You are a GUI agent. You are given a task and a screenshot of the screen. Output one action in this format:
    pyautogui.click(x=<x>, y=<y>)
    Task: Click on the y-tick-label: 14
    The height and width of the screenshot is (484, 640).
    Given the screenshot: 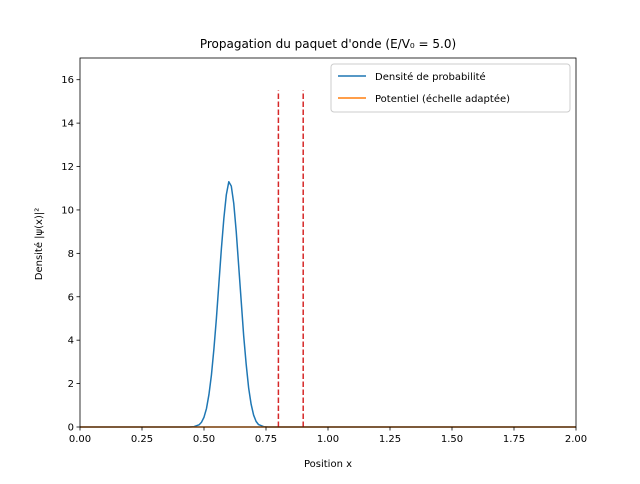 What is the action you would take?
    pyautogui.click(x=67, y=124)
    